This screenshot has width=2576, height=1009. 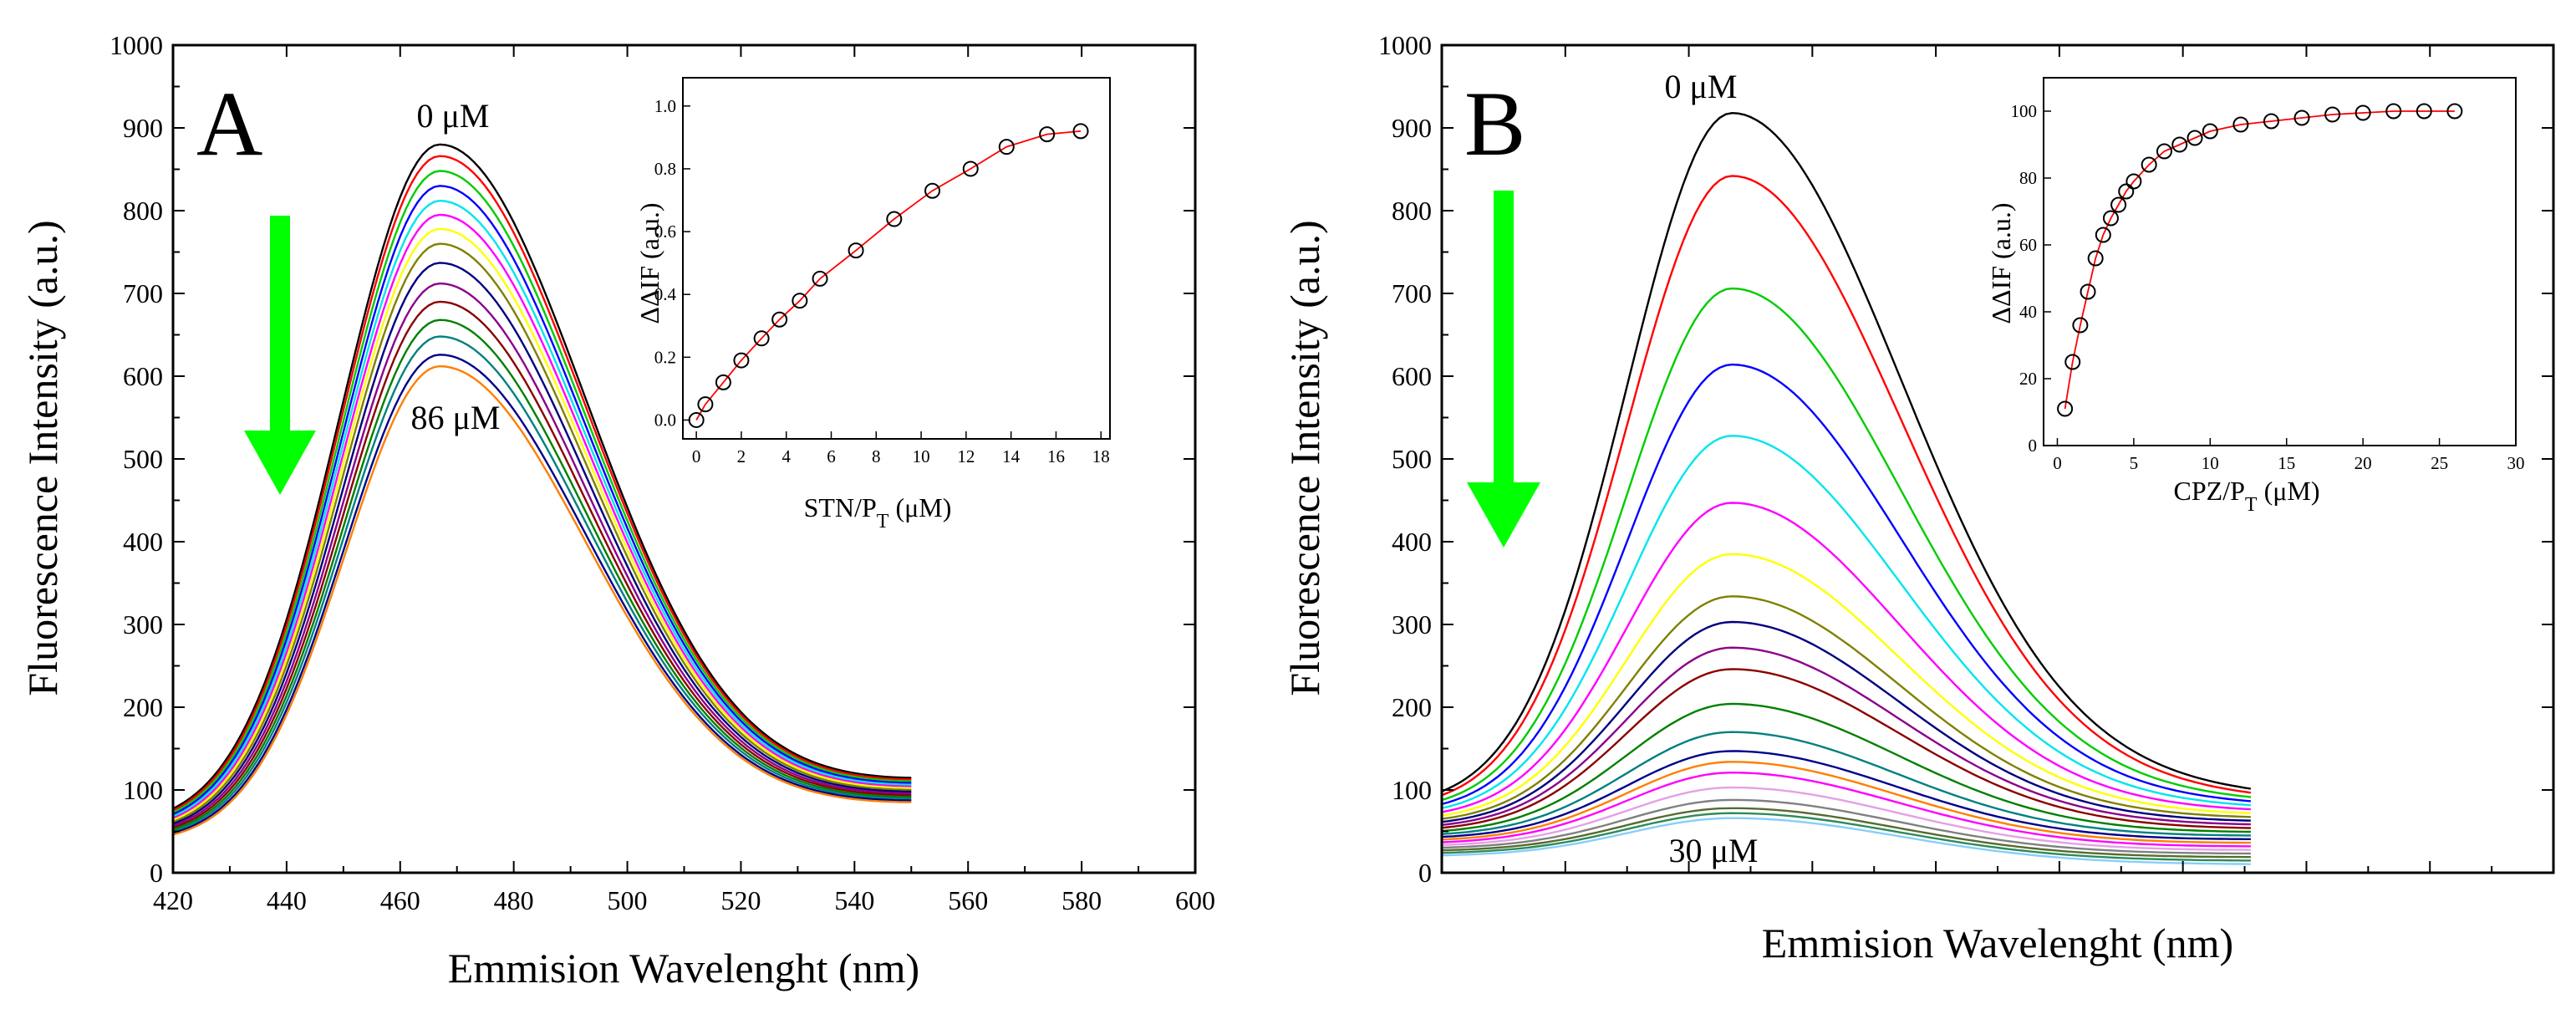 I want to click on panel-b-y-tick-label: 300, so click(x=1412, y=624).